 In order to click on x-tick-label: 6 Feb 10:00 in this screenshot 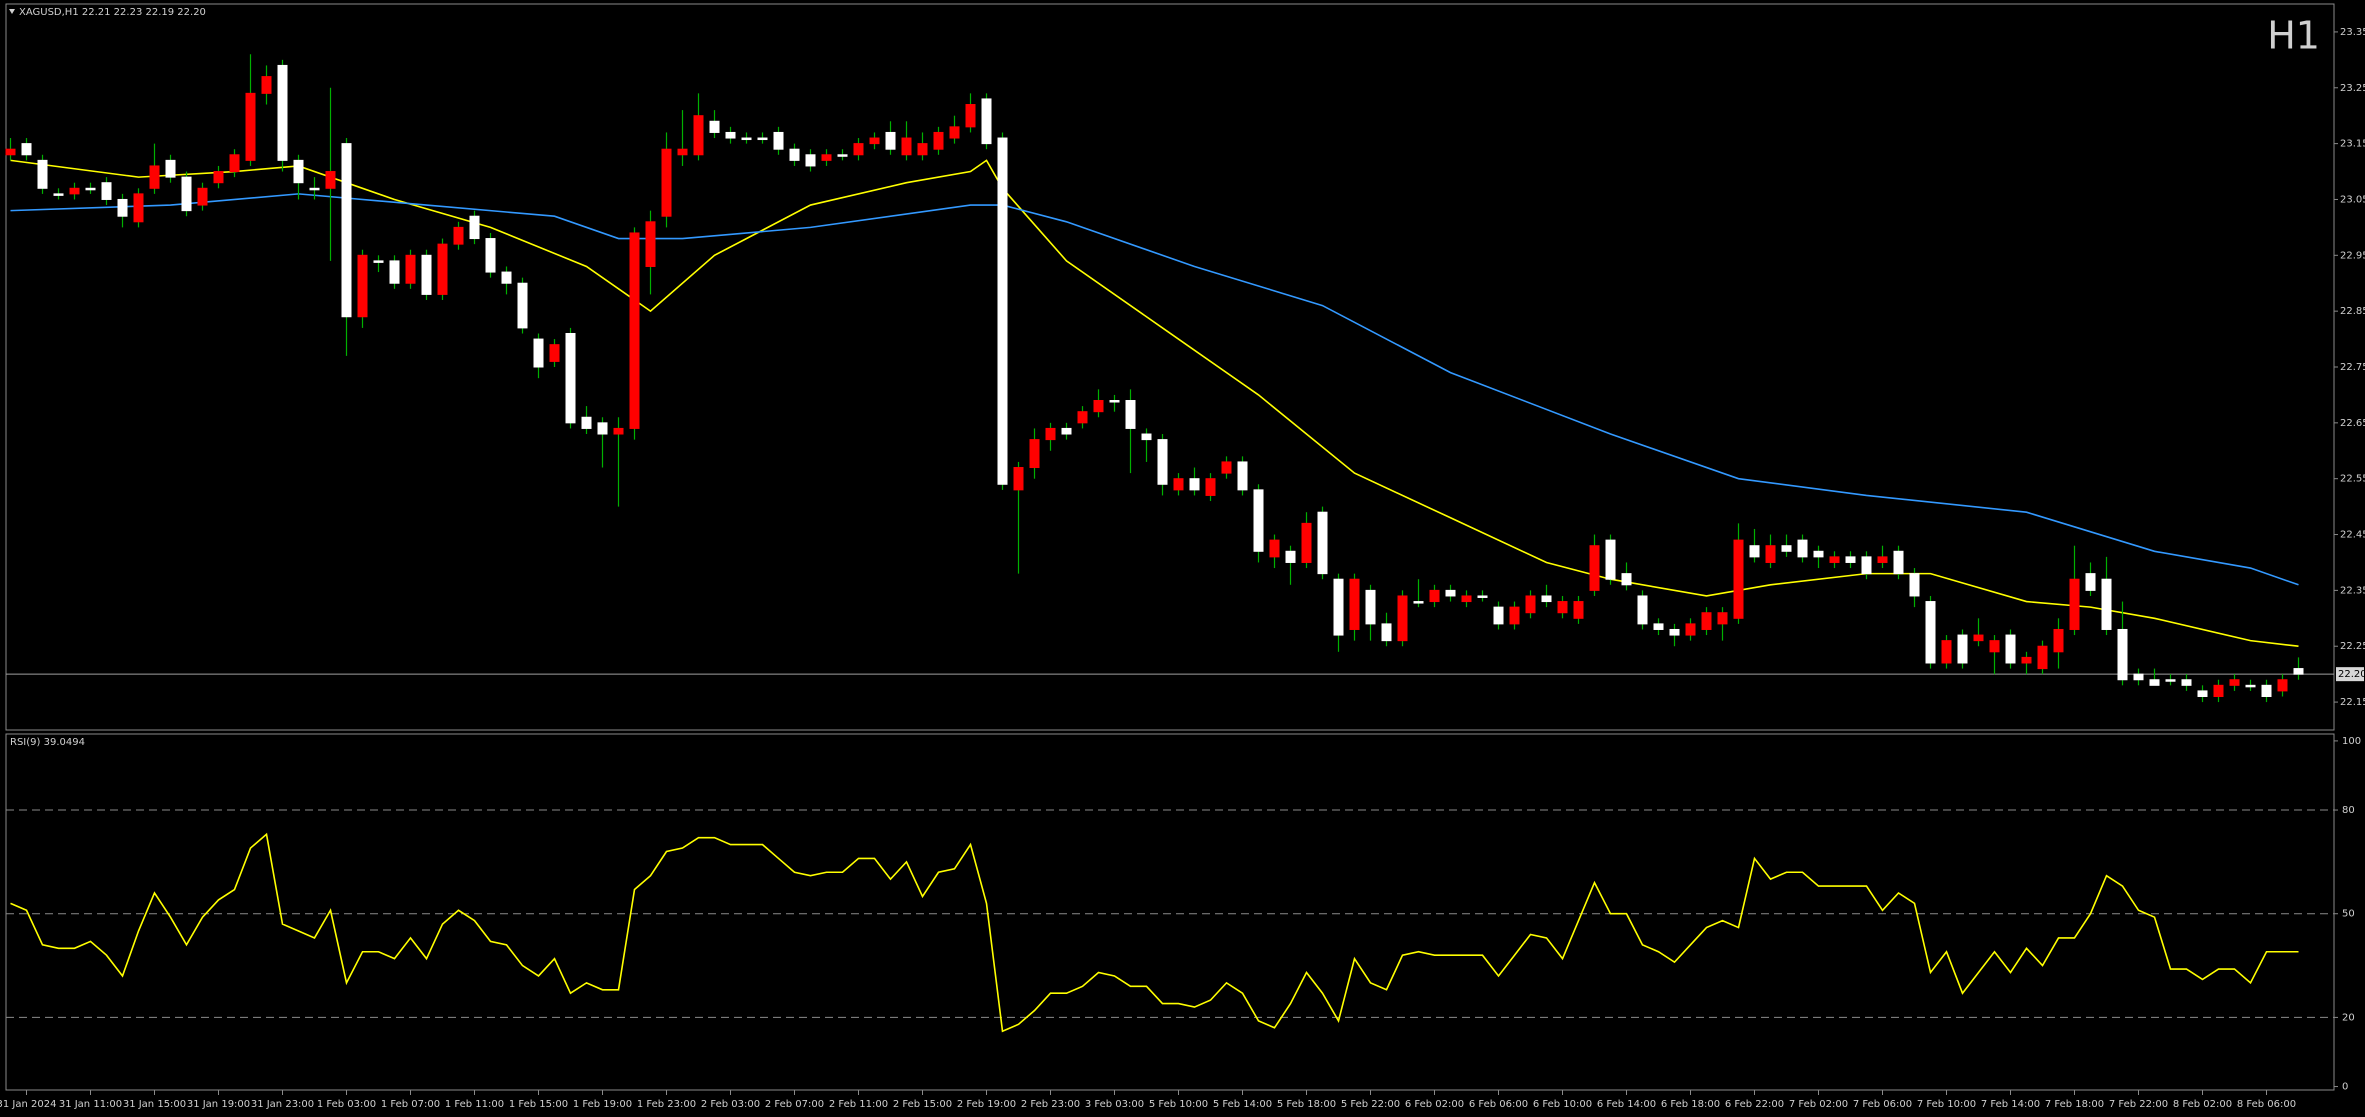, I will do `click(1562, 1104)`.